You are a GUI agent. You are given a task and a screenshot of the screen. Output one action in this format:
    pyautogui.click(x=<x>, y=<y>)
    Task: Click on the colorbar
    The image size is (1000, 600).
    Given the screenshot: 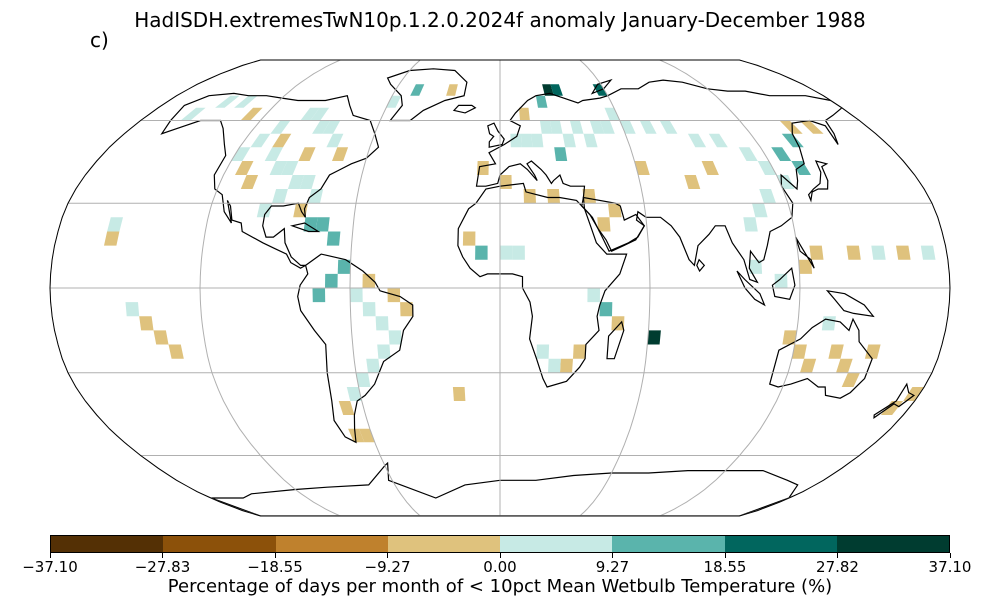 What is the action you would take?
    pyautogui.click(x=500, y=544)
    